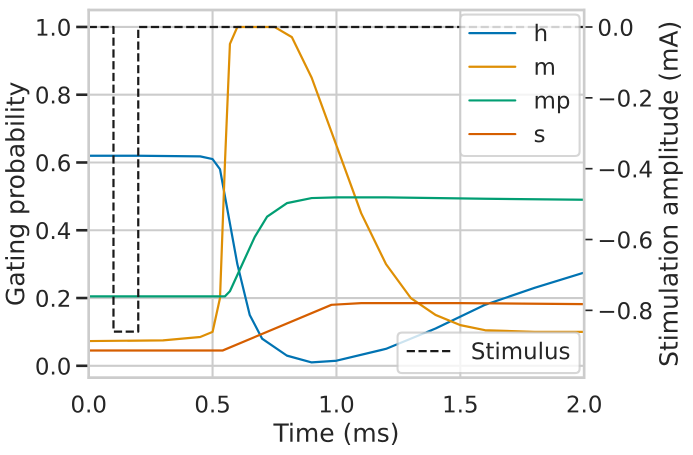  I want to click on x-tick-label: 1.0, so click(337, 404).